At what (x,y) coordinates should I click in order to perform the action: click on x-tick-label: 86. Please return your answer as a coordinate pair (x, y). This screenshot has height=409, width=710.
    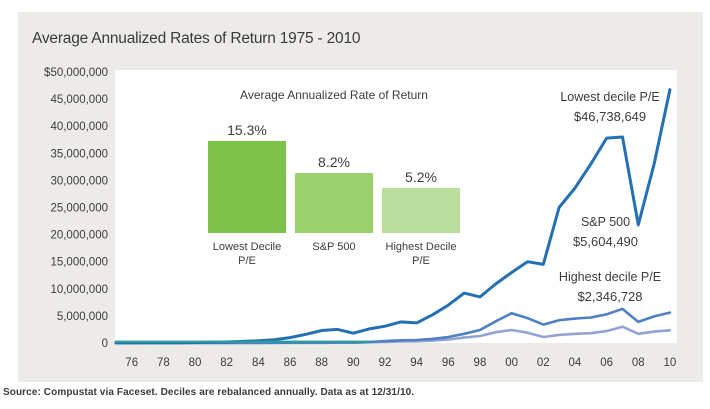
    Looking at the image, I should click on (290, 363).